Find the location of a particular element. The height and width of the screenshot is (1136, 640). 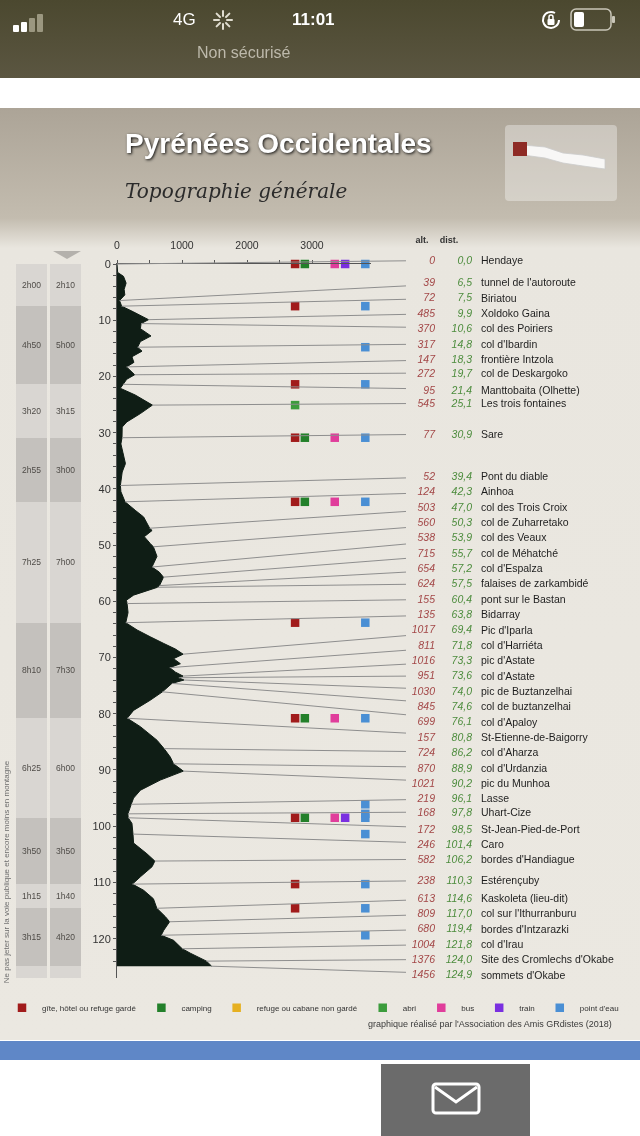

text: 106,2 is located at coordinates (458, 858).